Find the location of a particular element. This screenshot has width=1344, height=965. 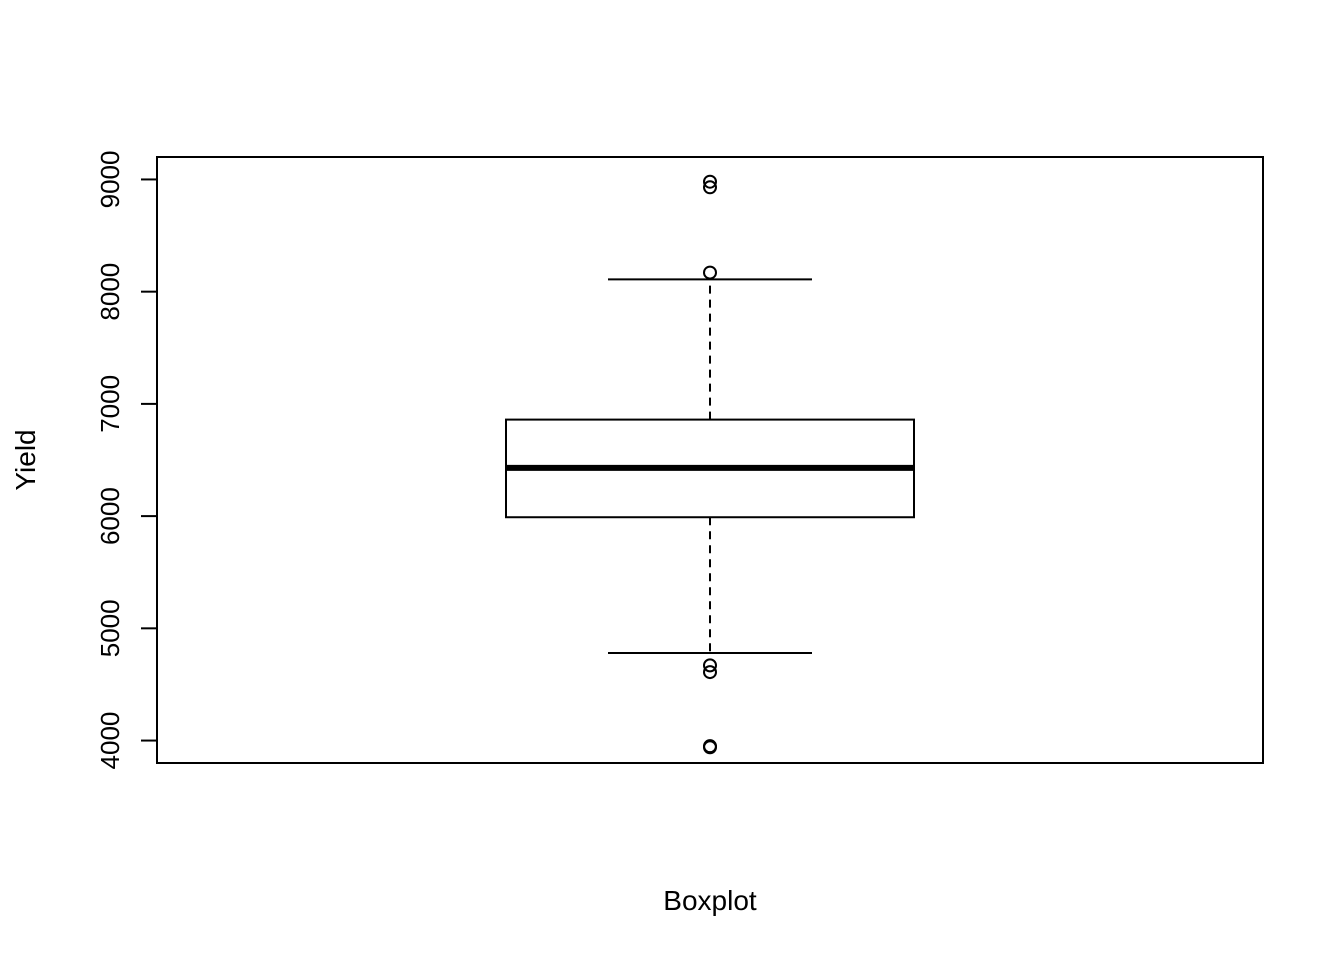

y-axis: 4000 5000 6000 7000 8000 9000 is located at coordinates (126, 460).